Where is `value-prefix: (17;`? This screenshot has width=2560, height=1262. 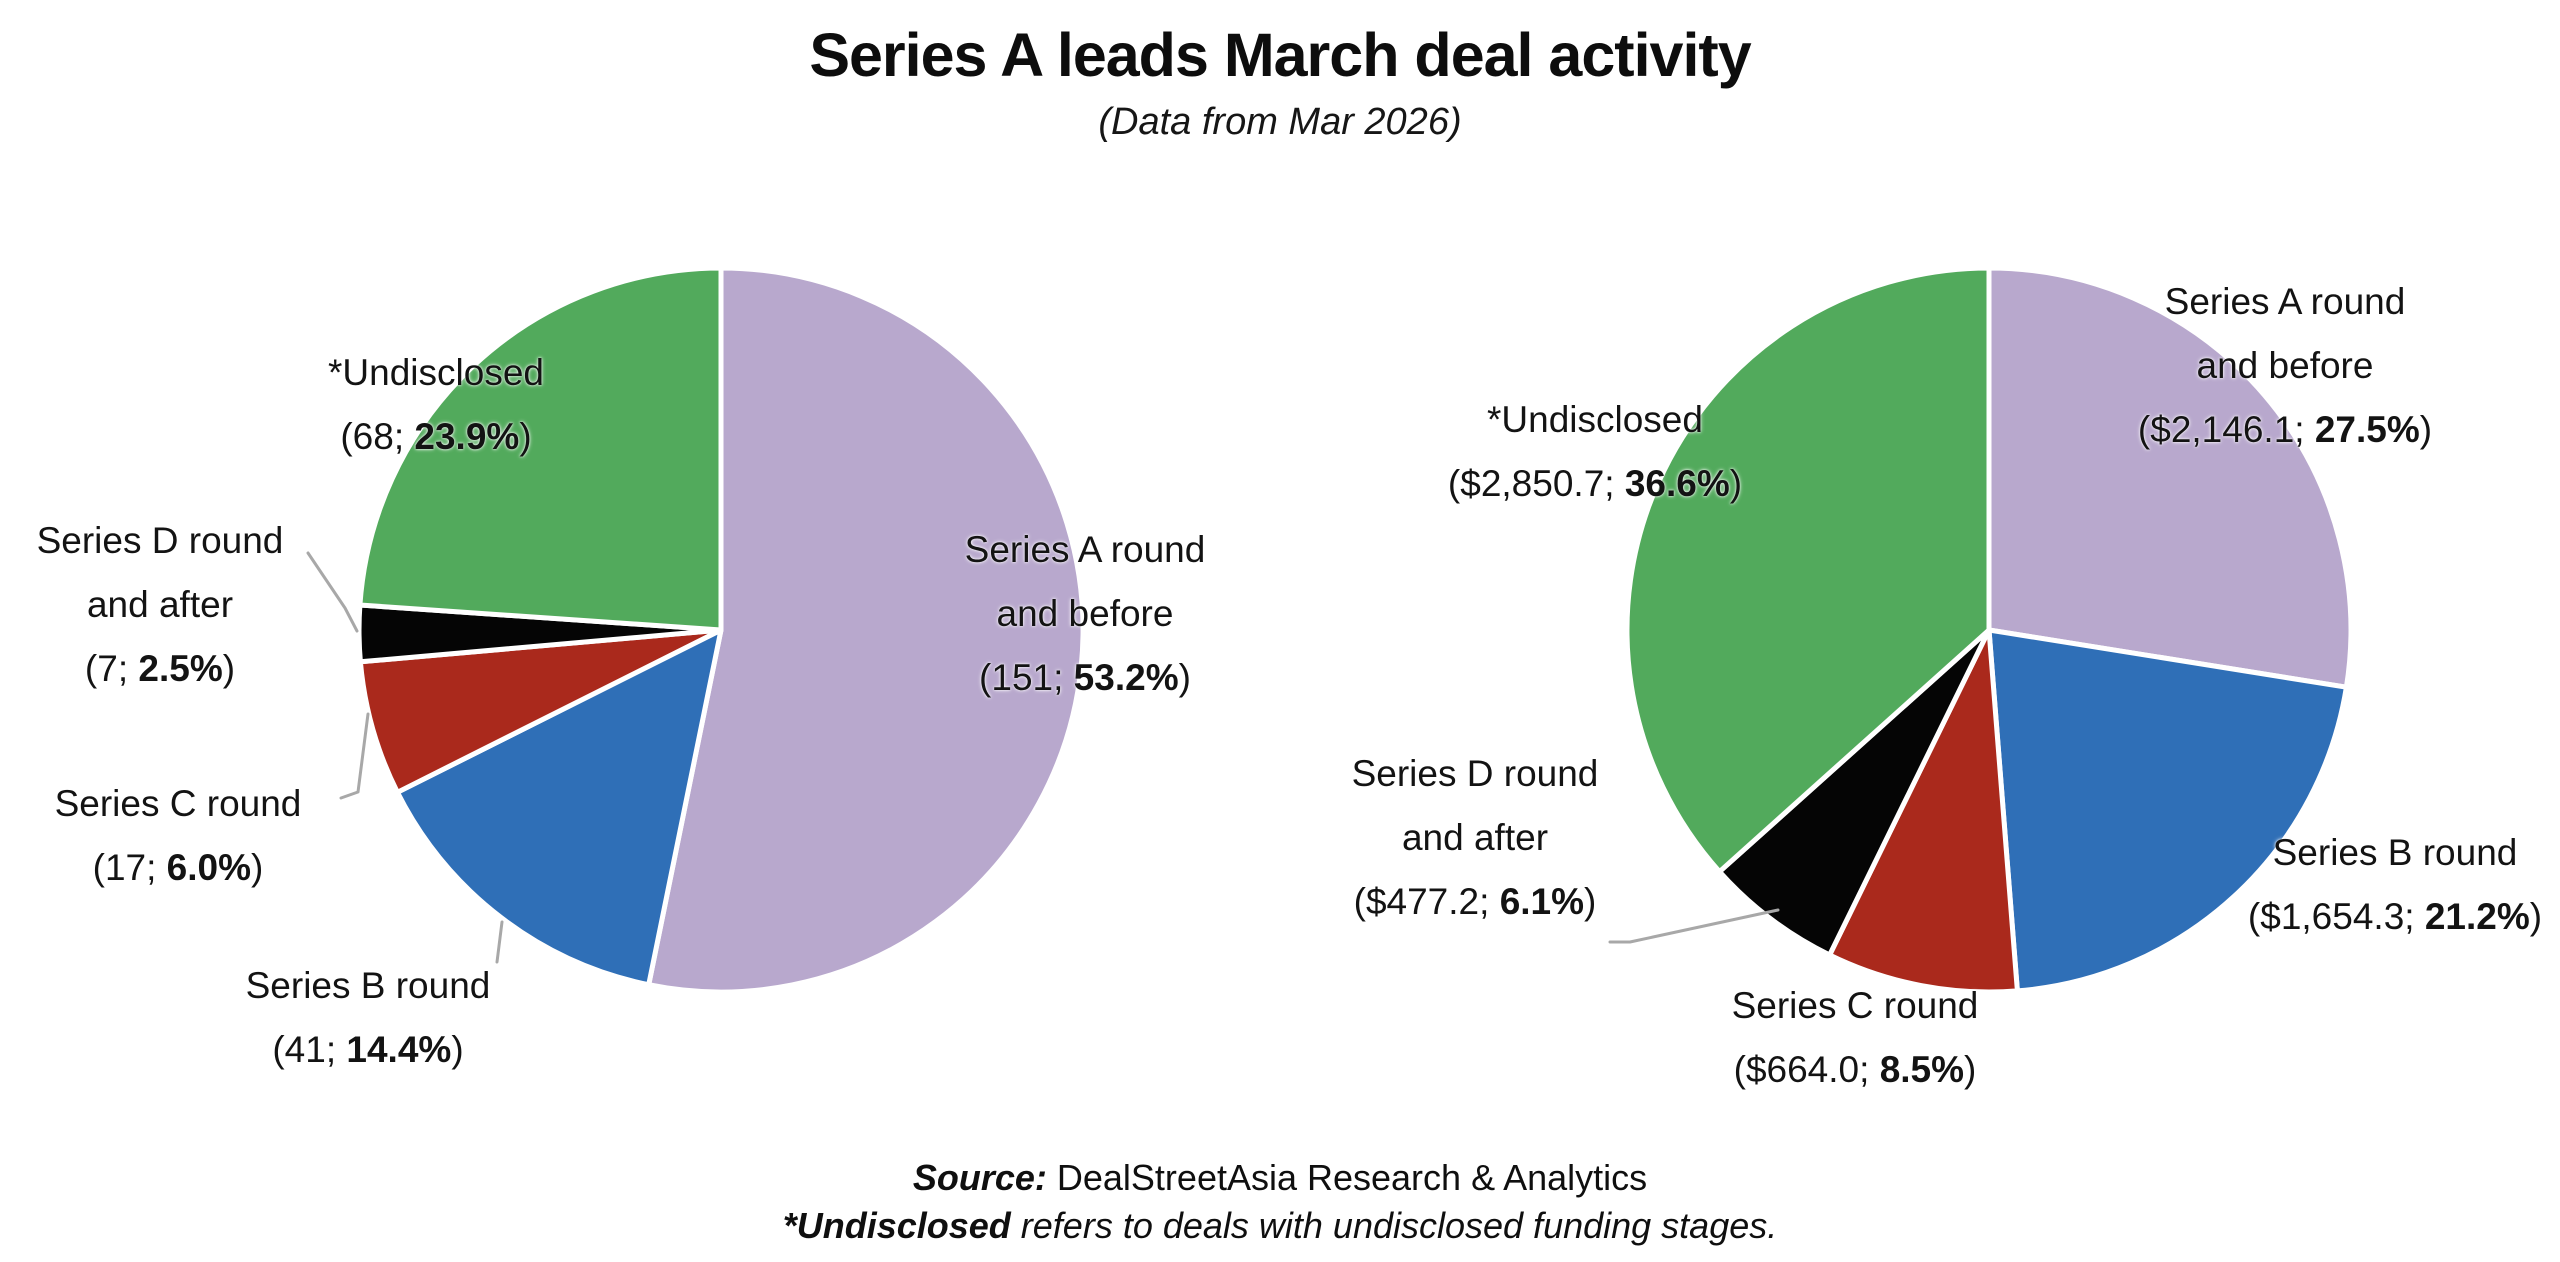 value-prefix: (17; is located at coordinates (129, 867).